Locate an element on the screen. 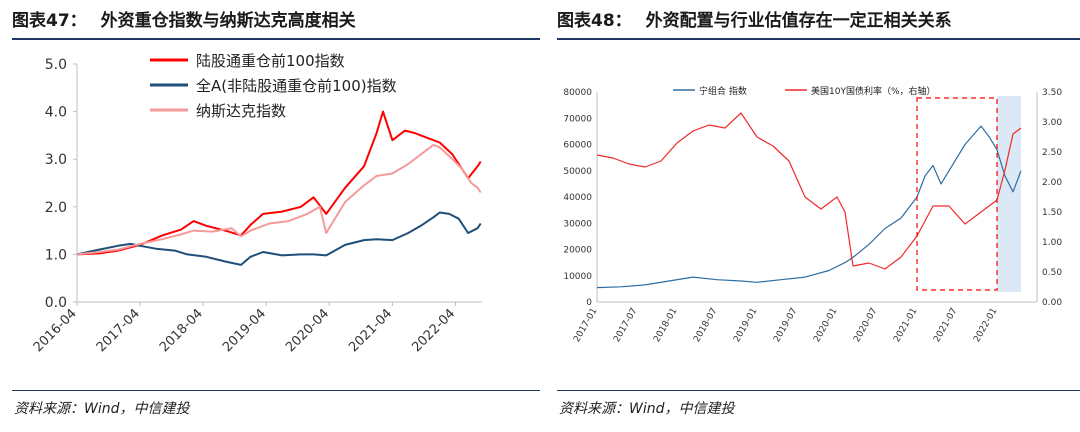  left-y-tick-label: 50000 is located at coordinates (577, 172).